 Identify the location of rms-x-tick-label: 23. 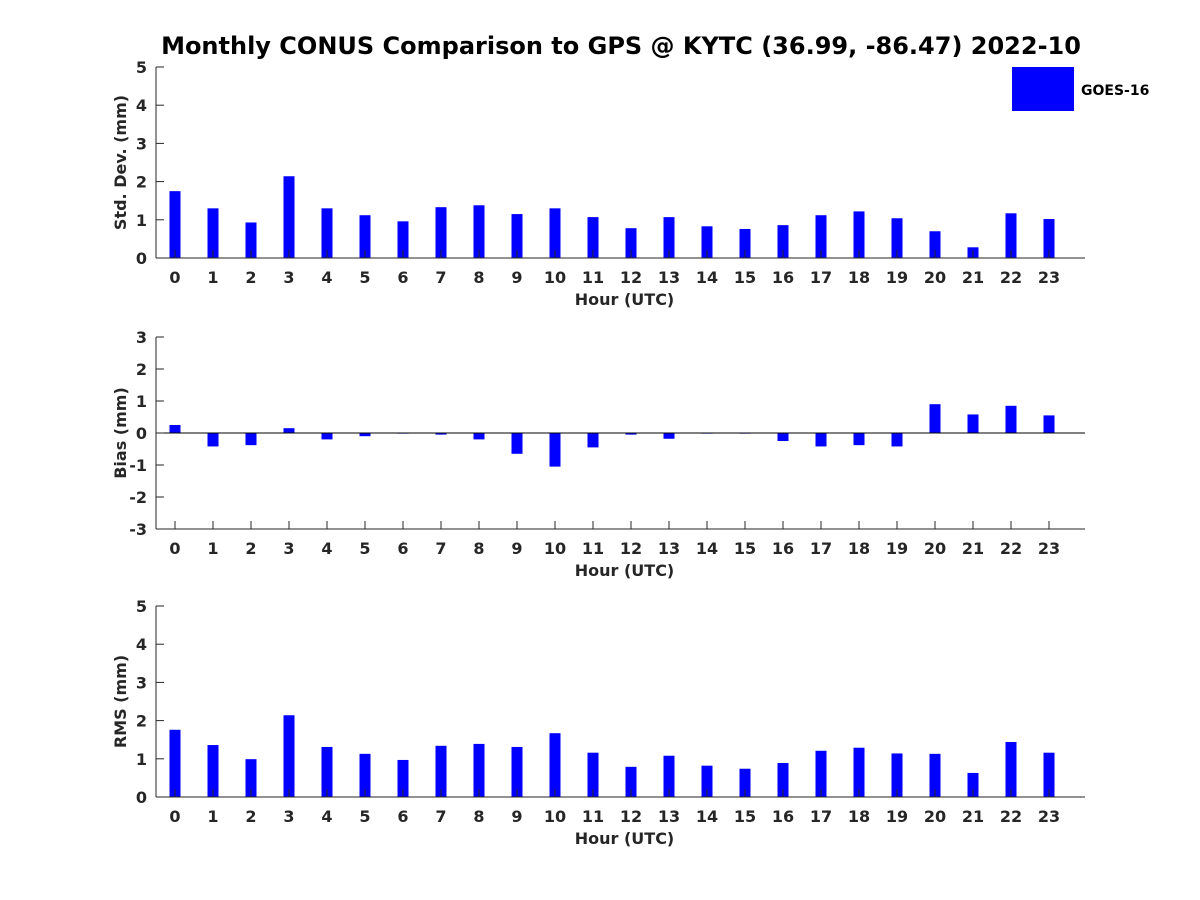
(1049, 816).